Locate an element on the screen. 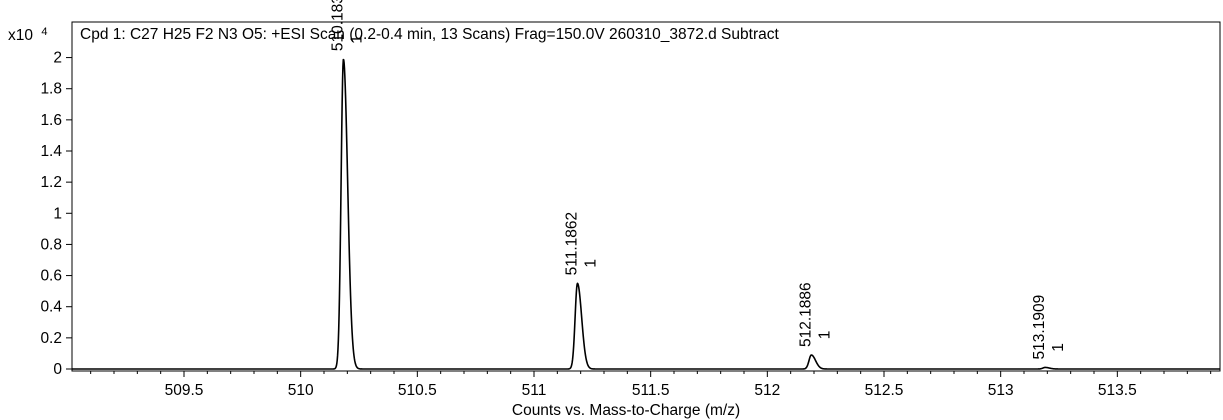  y-tick-label: 1.2 is located at coordinates (51, 182).